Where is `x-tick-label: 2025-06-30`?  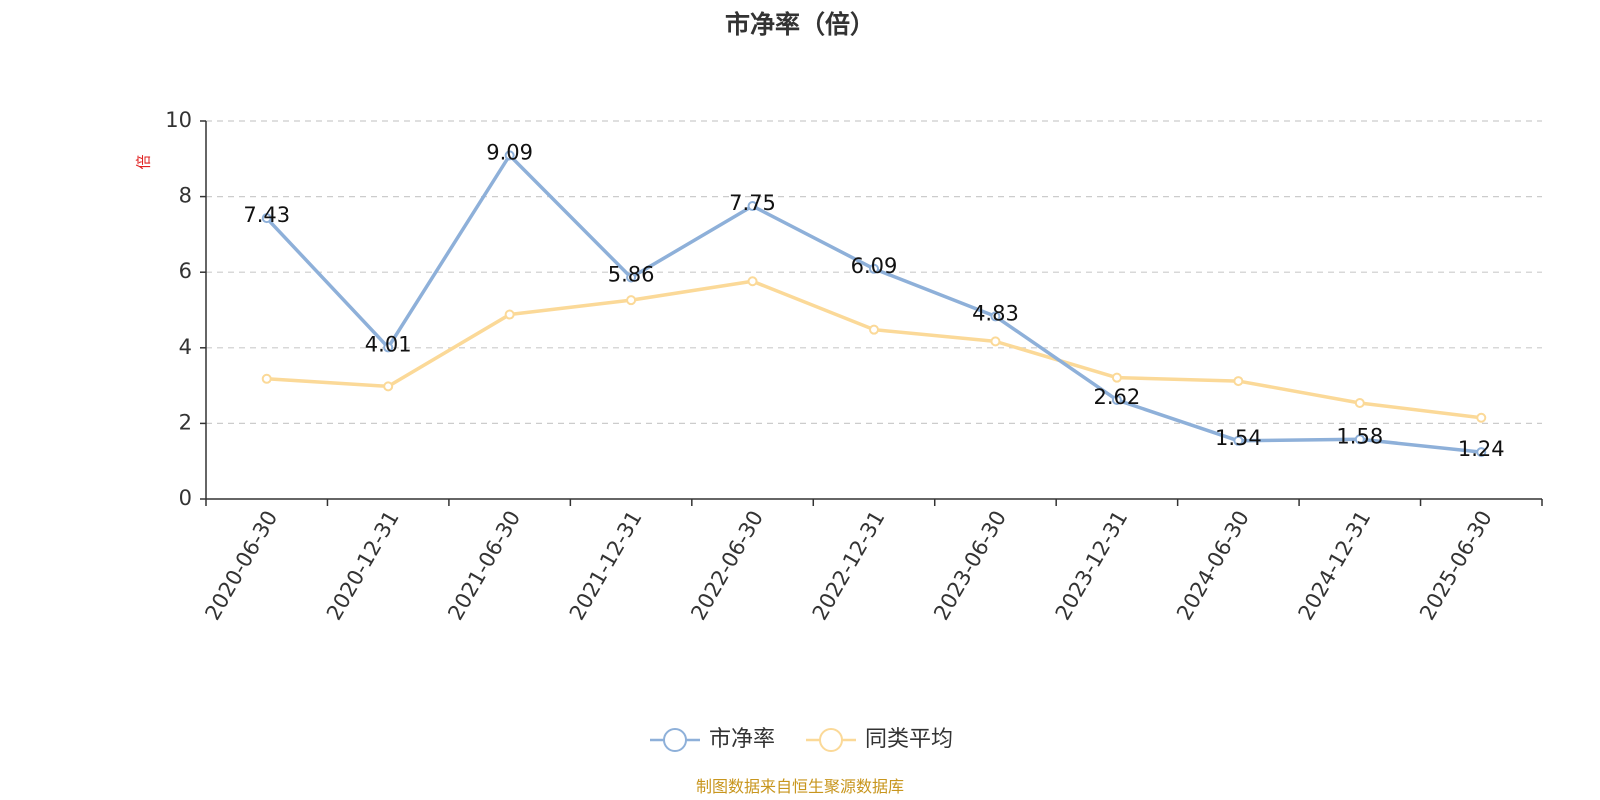 x-tick-label: 2025-06-30 is located at coordinates (1456, 566).